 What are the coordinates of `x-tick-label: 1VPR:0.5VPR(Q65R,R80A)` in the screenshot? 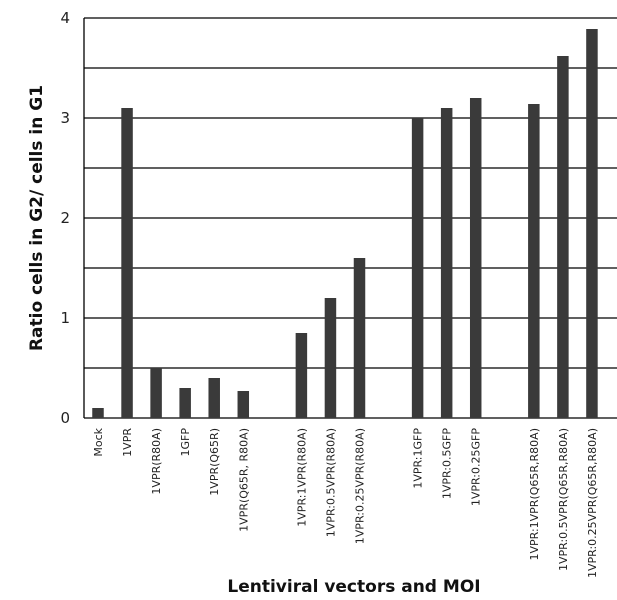 It's located at (563, 499).